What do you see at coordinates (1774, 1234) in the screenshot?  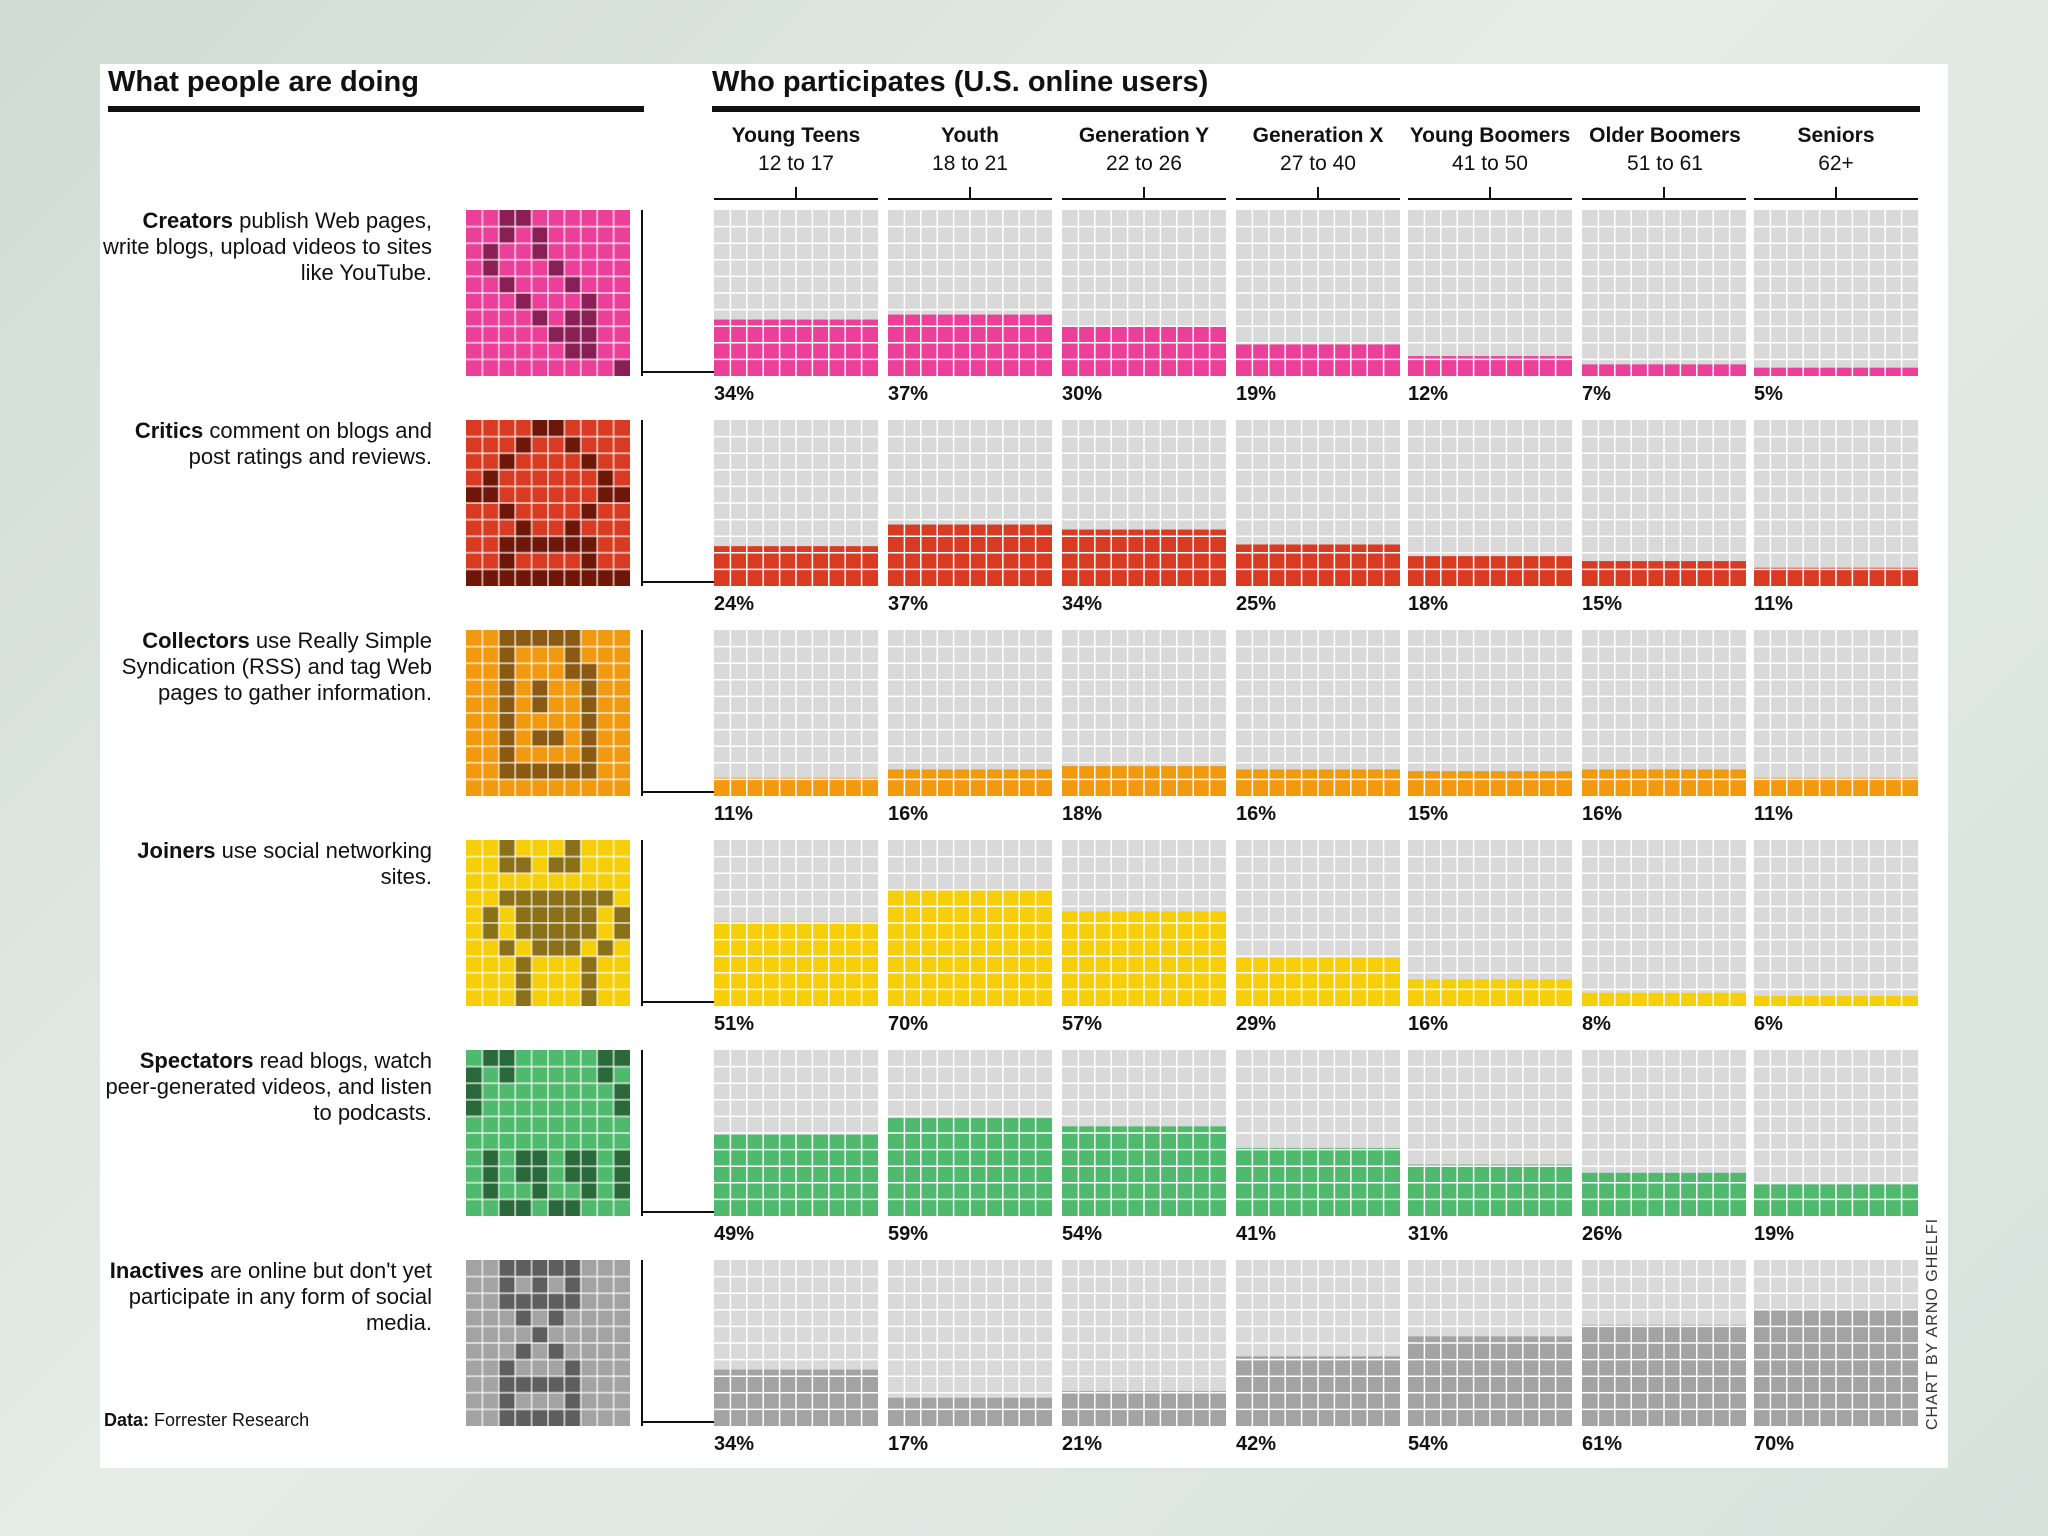 I see `spectators-label-6: 19%` at bounding box center [1774, 1234].